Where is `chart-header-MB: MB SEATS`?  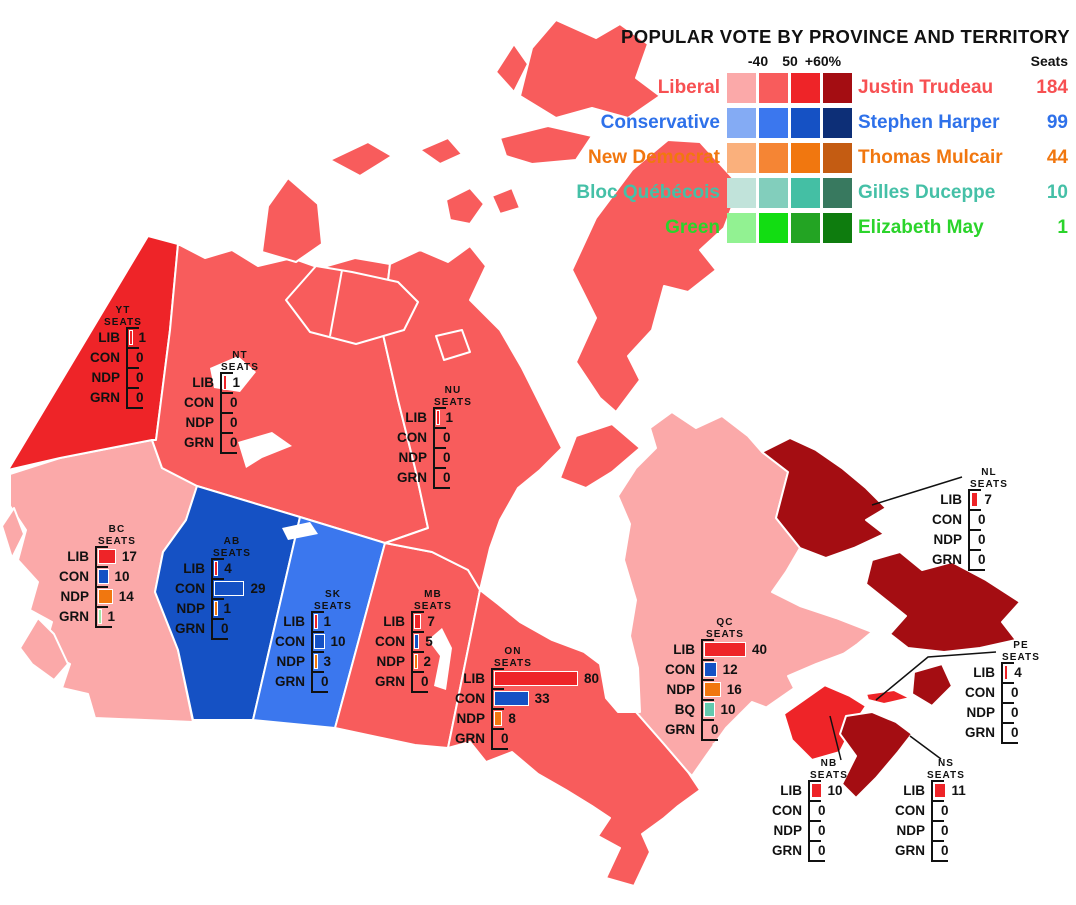 chart-header-MB: MB SEATS is located at coordinates (433, 600).